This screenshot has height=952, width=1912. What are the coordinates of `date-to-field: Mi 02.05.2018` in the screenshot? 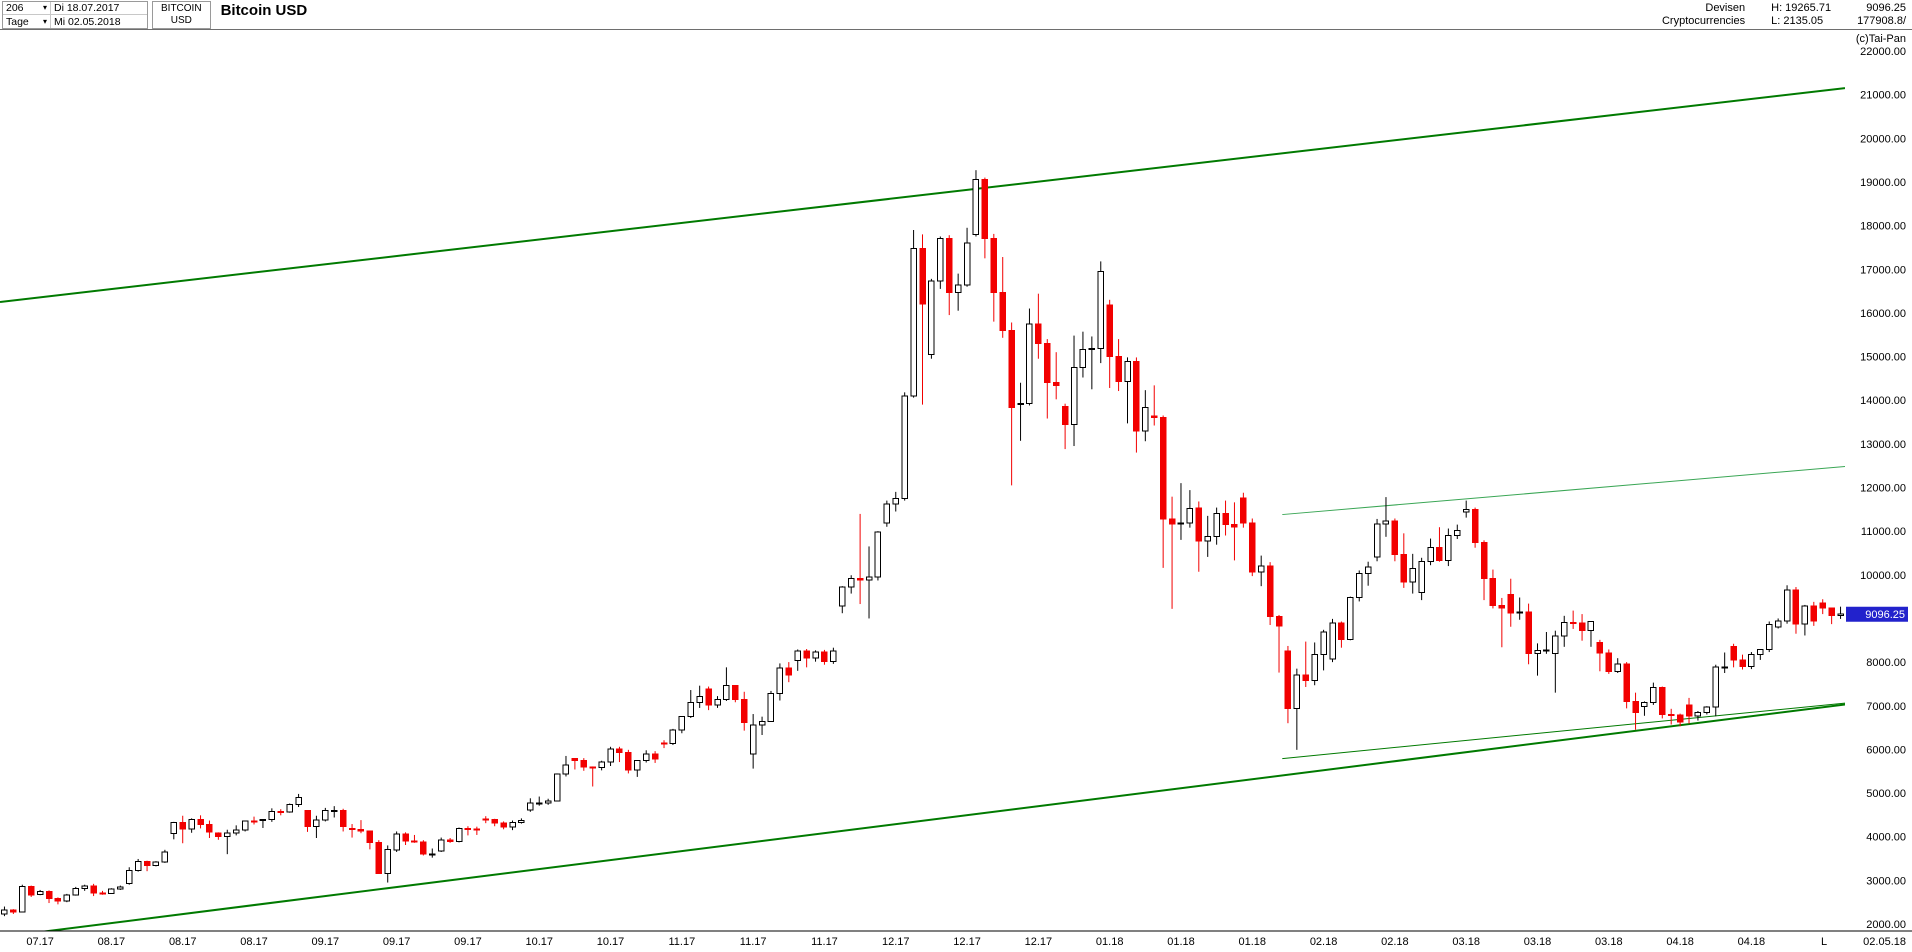 It's located at (99, 21).